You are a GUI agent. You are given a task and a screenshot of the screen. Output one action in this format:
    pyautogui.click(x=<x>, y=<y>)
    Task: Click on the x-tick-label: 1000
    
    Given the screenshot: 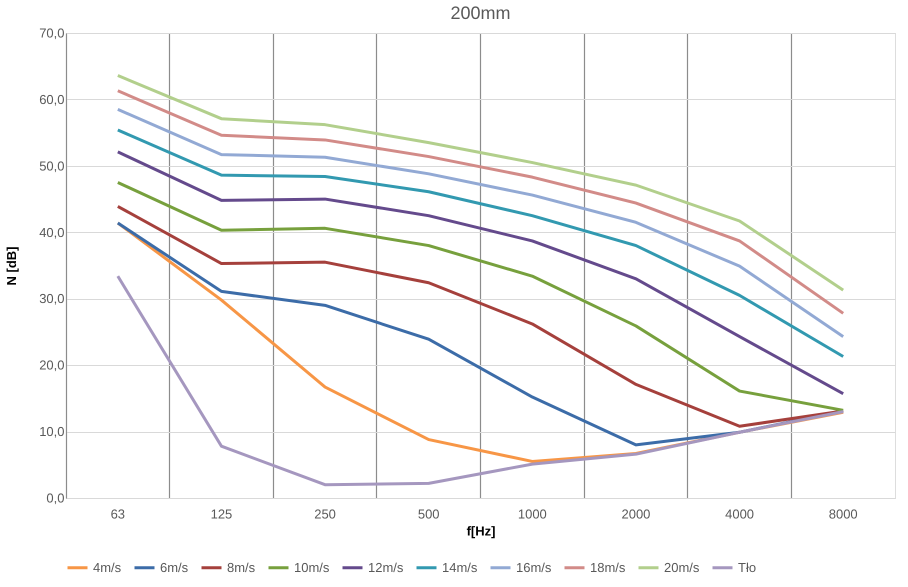 What is the action you would take?
    pyautogui.click(x=532, y=514)
    